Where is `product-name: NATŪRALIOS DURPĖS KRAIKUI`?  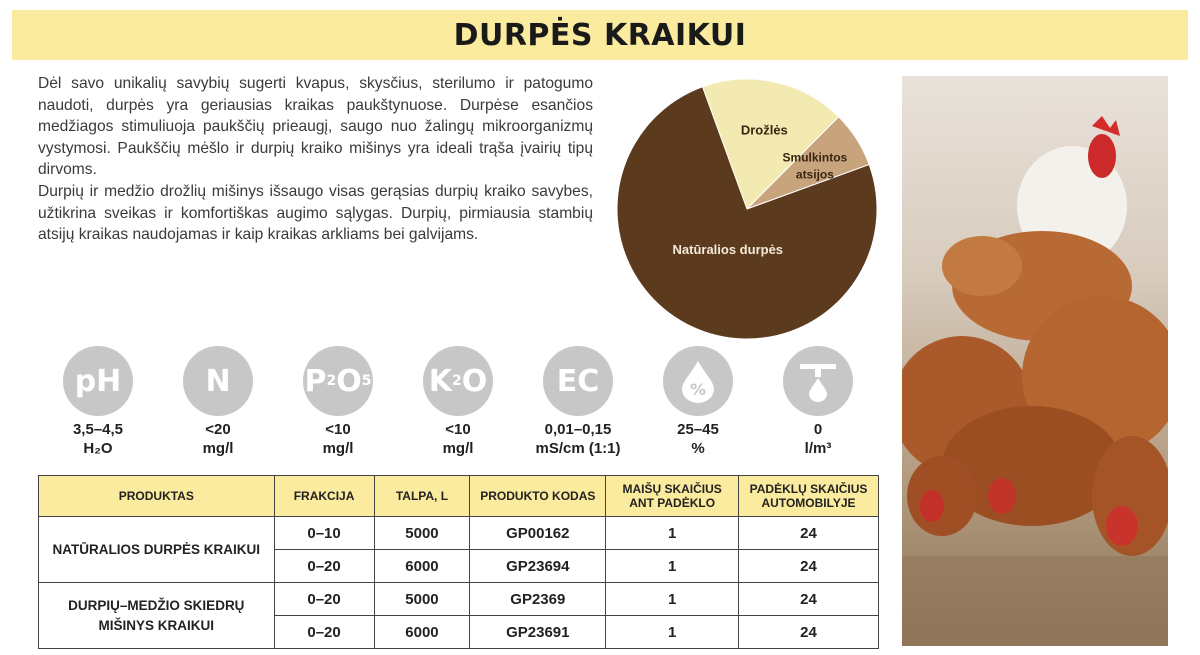
product-name: NATŪRALIOS DURPĖS KRAIKUI is located at coordinates (156, 549).